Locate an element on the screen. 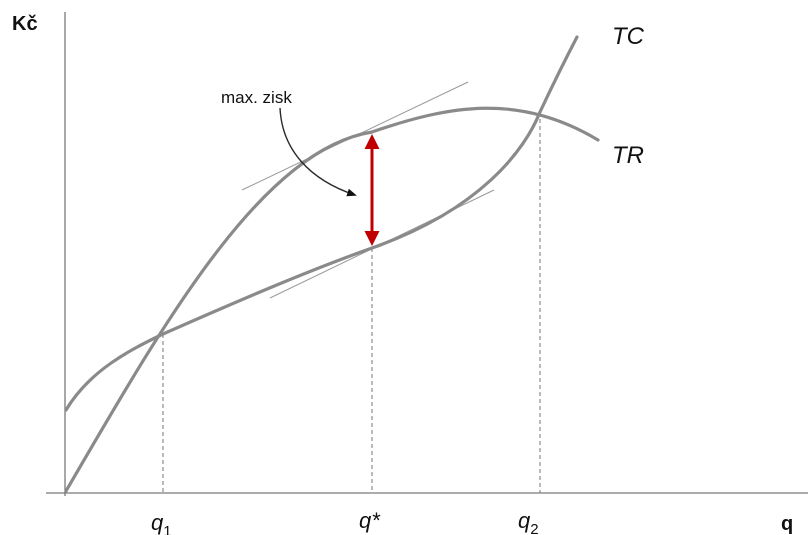  annotation-pointer-arrow is located at coordinates (318, 152).